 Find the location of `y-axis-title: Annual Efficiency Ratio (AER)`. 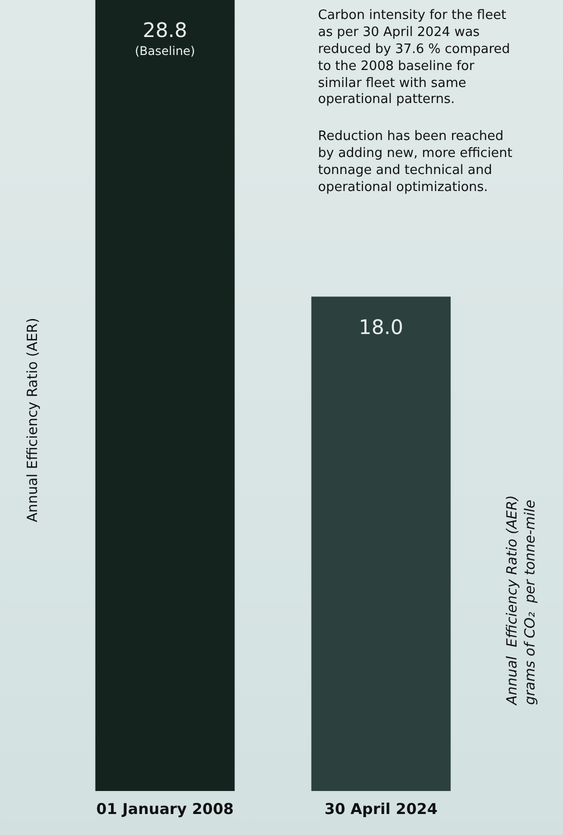

y-axis-title: Annual Efficiency Ratio (AER) is located at coordinates (33, 420).